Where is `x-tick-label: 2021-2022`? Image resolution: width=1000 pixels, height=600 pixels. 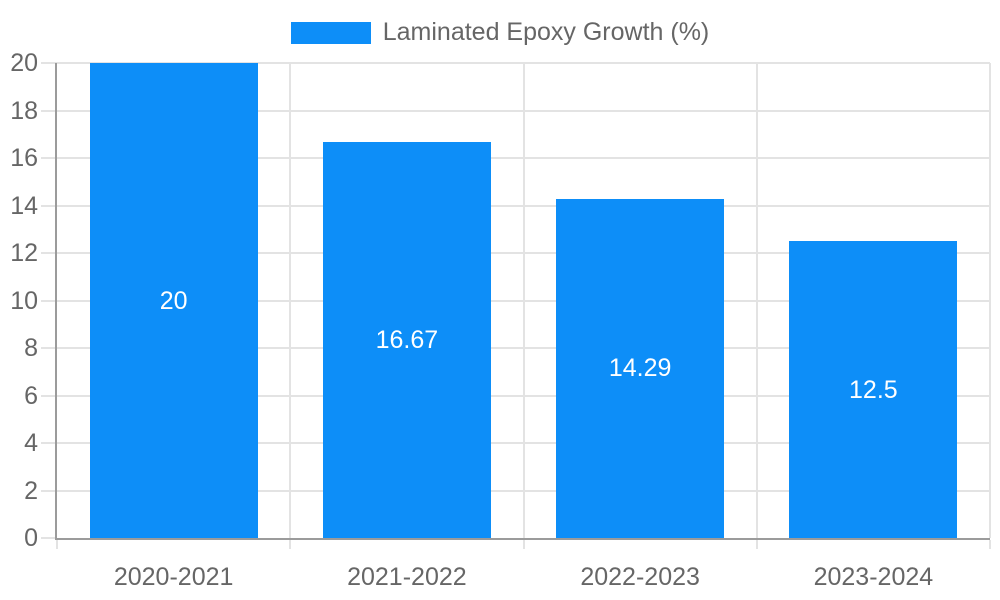
x-tick-label: 2021-2022 is located at coordinates (407, 577).